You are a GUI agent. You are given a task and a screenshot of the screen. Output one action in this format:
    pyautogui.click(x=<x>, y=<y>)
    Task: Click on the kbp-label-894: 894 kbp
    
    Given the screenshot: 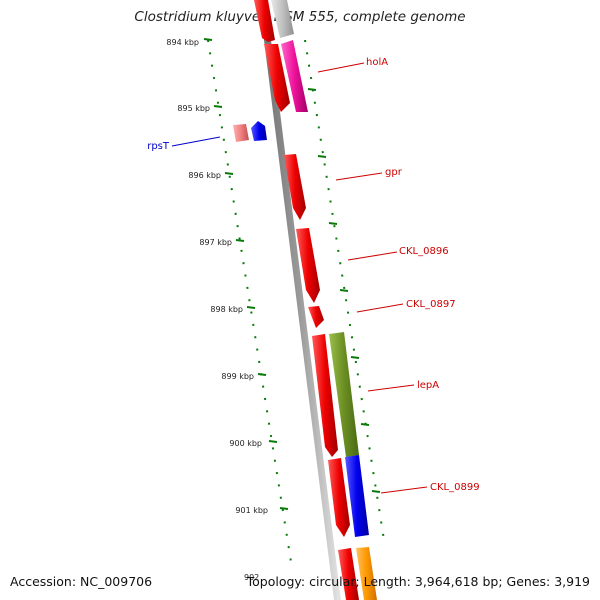 What is the action you would take?
    pyautogui.click(x=182, y=42)
    